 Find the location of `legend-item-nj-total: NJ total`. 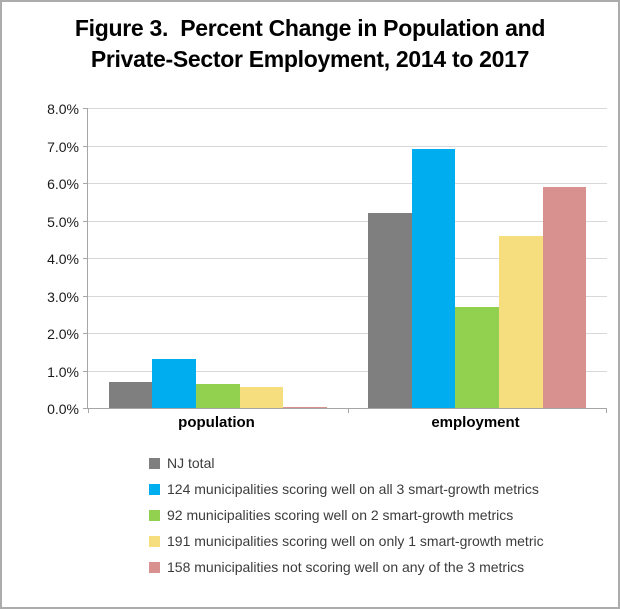

legend-item-nj-total: NJ total is located at coordinates (346, 463).